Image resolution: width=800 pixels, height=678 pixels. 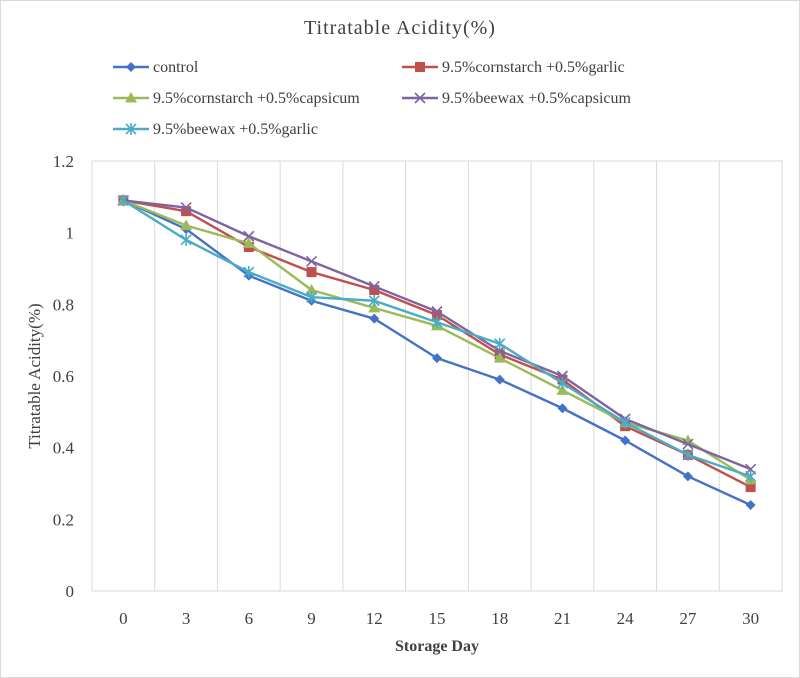 I want to click on x-axis-ticks: 0 3 6 9 12 15 18 21 24 27 30, so click(x=439, y=618).